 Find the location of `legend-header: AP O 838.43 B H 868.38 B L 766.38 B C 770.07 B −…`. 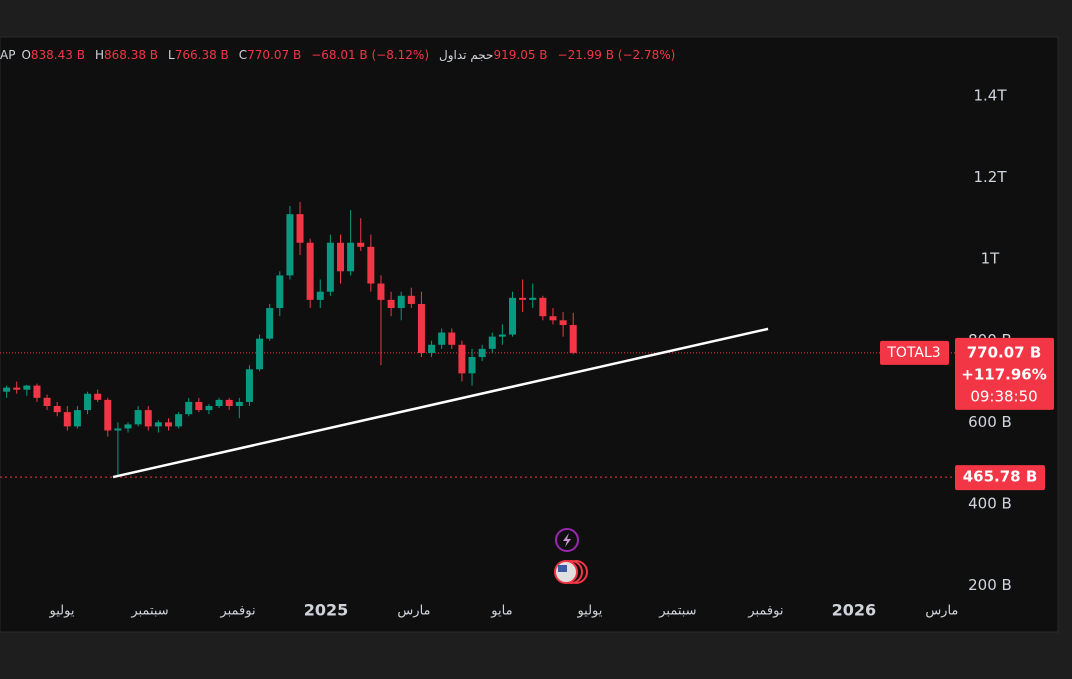

legend-header: AP O 838.43 B H 868.38 B L 766.38 B C 770.07 B −… is located at coordinates (337, 57).